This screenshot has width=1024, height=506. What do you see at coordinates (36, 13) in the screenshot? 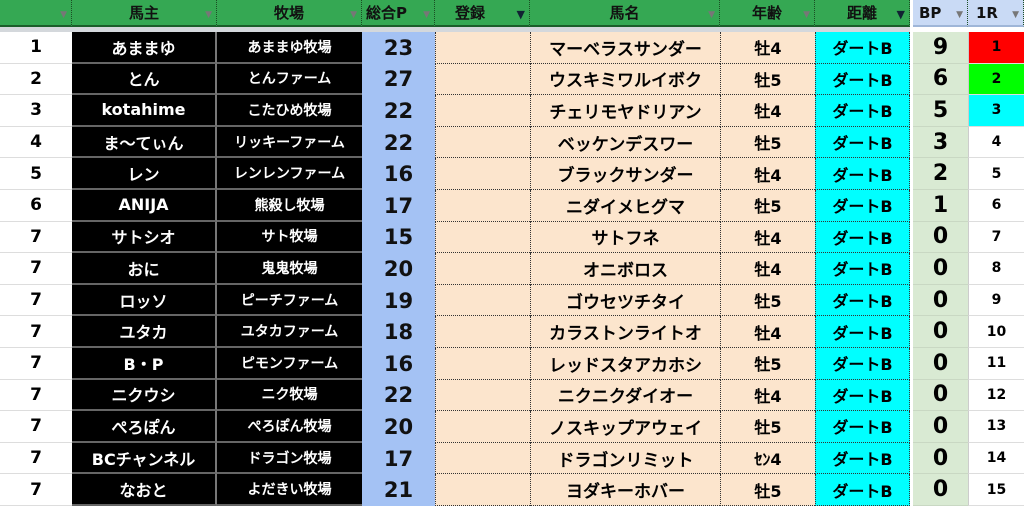
I see `header-rank: ▼` at bounding box center [36, 13].